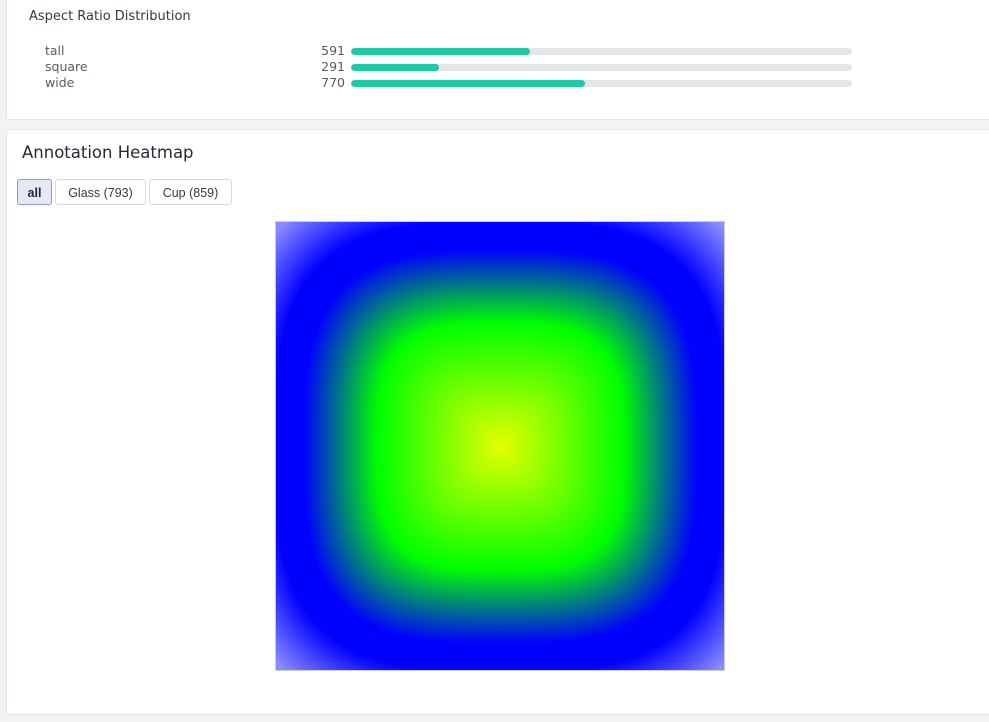 Image resolution: width=989 pixels, height=722 pixels. I want to click on aspect-row-tall: tall 591, so click(498, 51).